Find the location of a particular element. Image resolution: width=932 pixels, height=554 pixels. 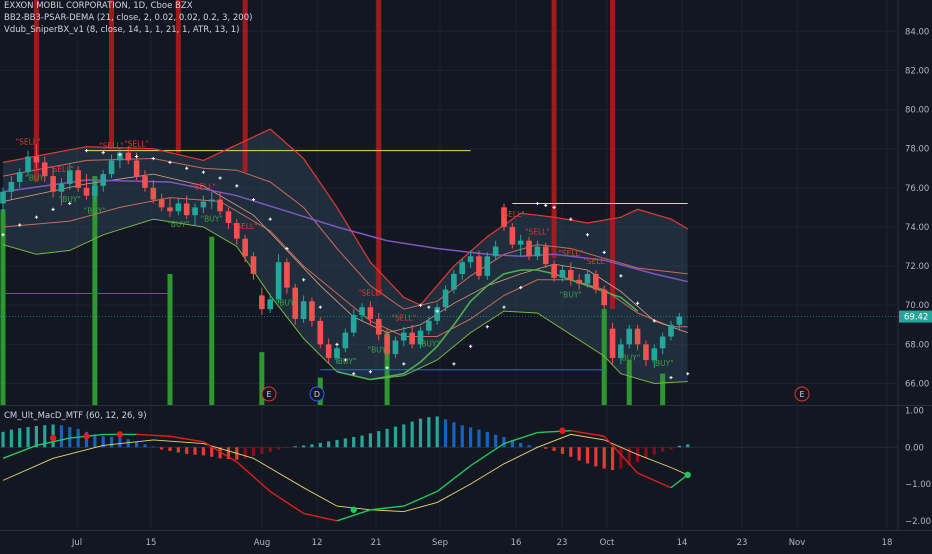

time-tick-label: Oct is located at coordinates (607, 543).